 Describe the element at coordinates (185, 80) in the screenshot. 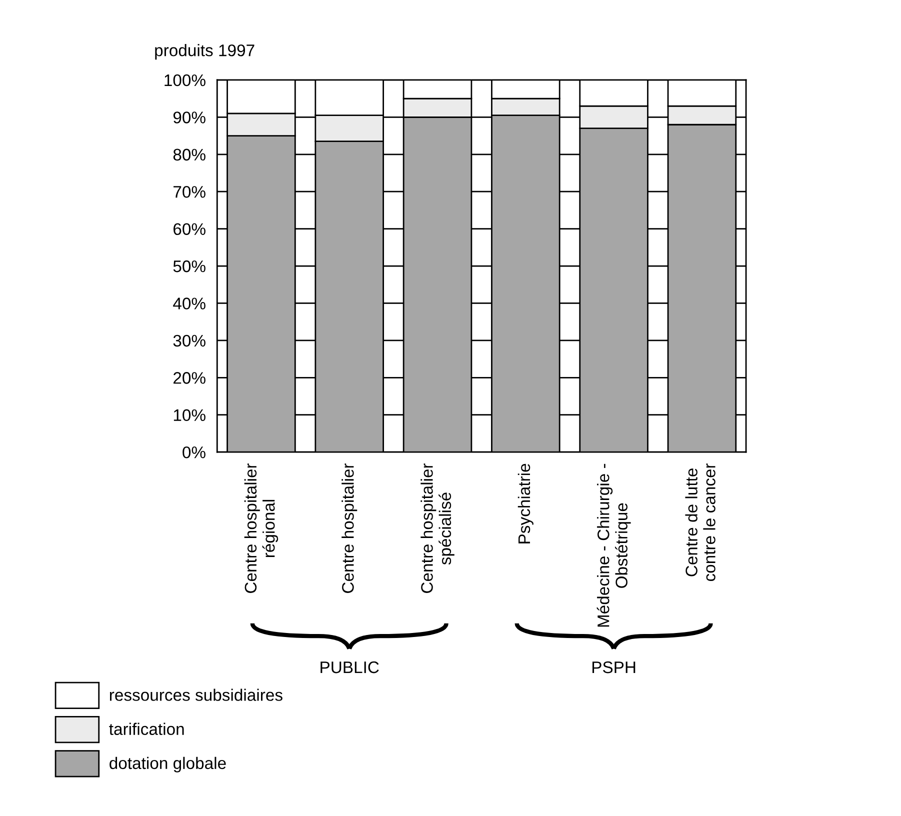

I see `y-tick-label: 100%` at that location.